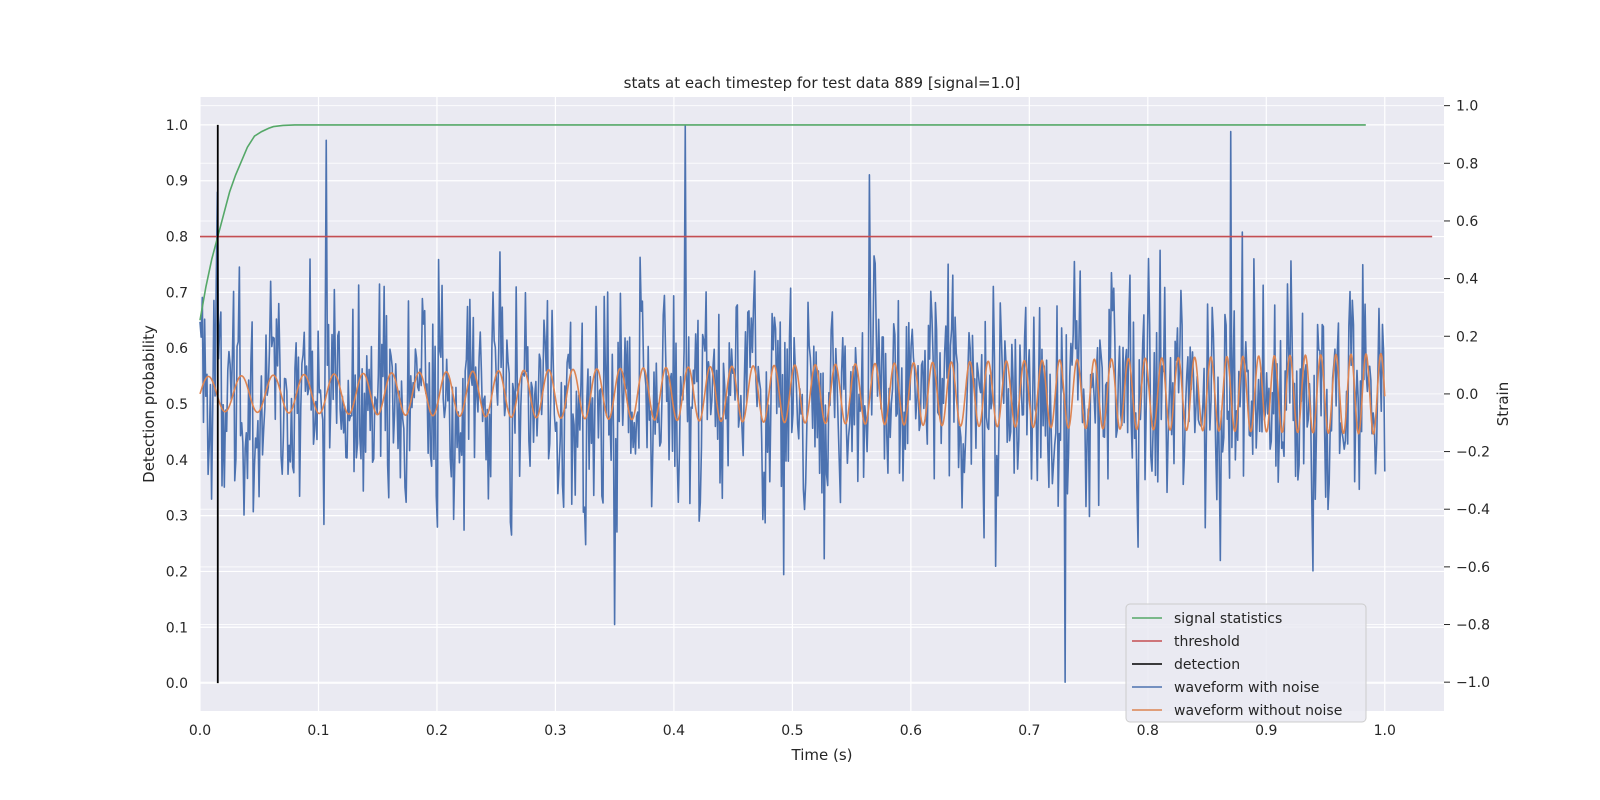  Describe the element at coordinates (1467, 164) in the screenshot. I see `y2-tick-label: 0.8` at that location.